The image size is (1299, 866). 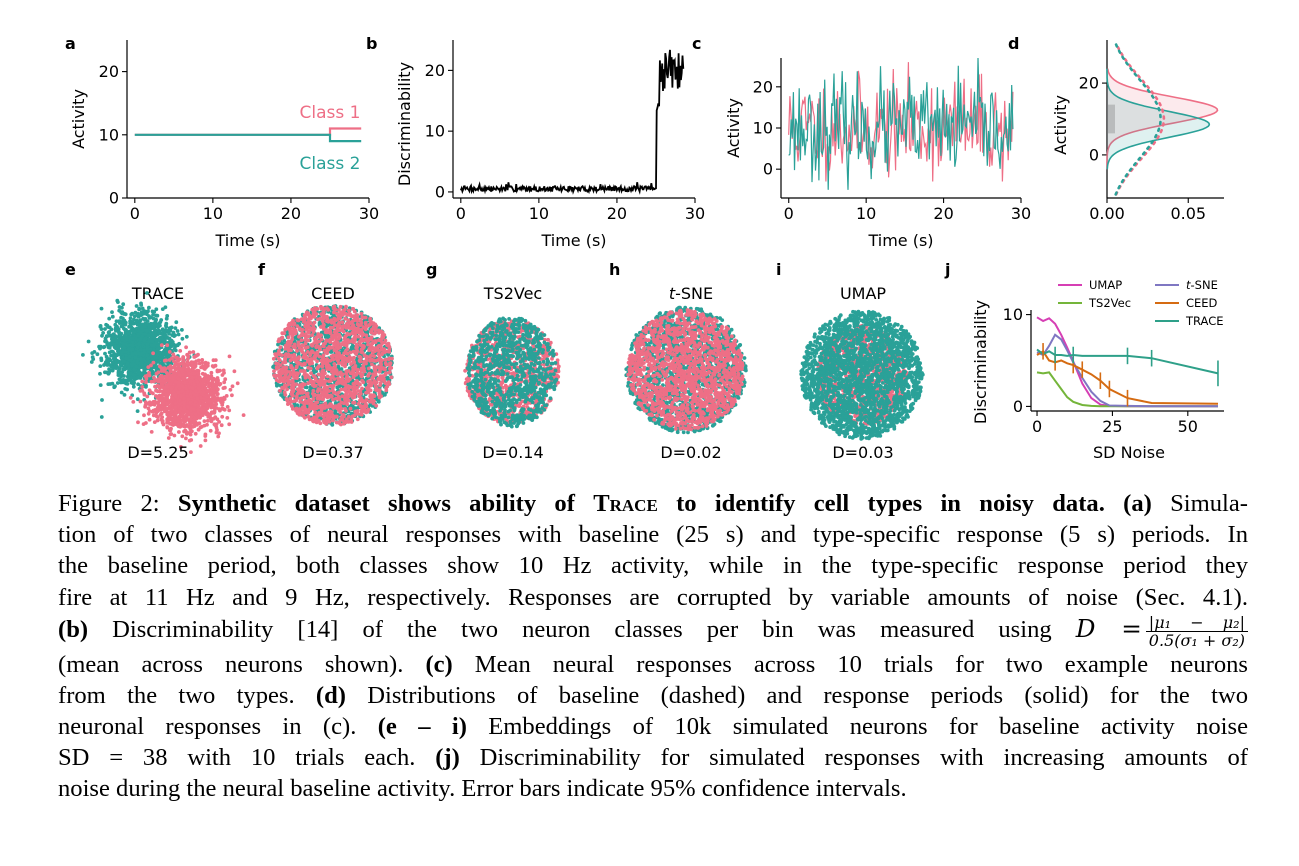 I want to click on panel-c-y-tick-label: 20, so click(x=763, y=86).